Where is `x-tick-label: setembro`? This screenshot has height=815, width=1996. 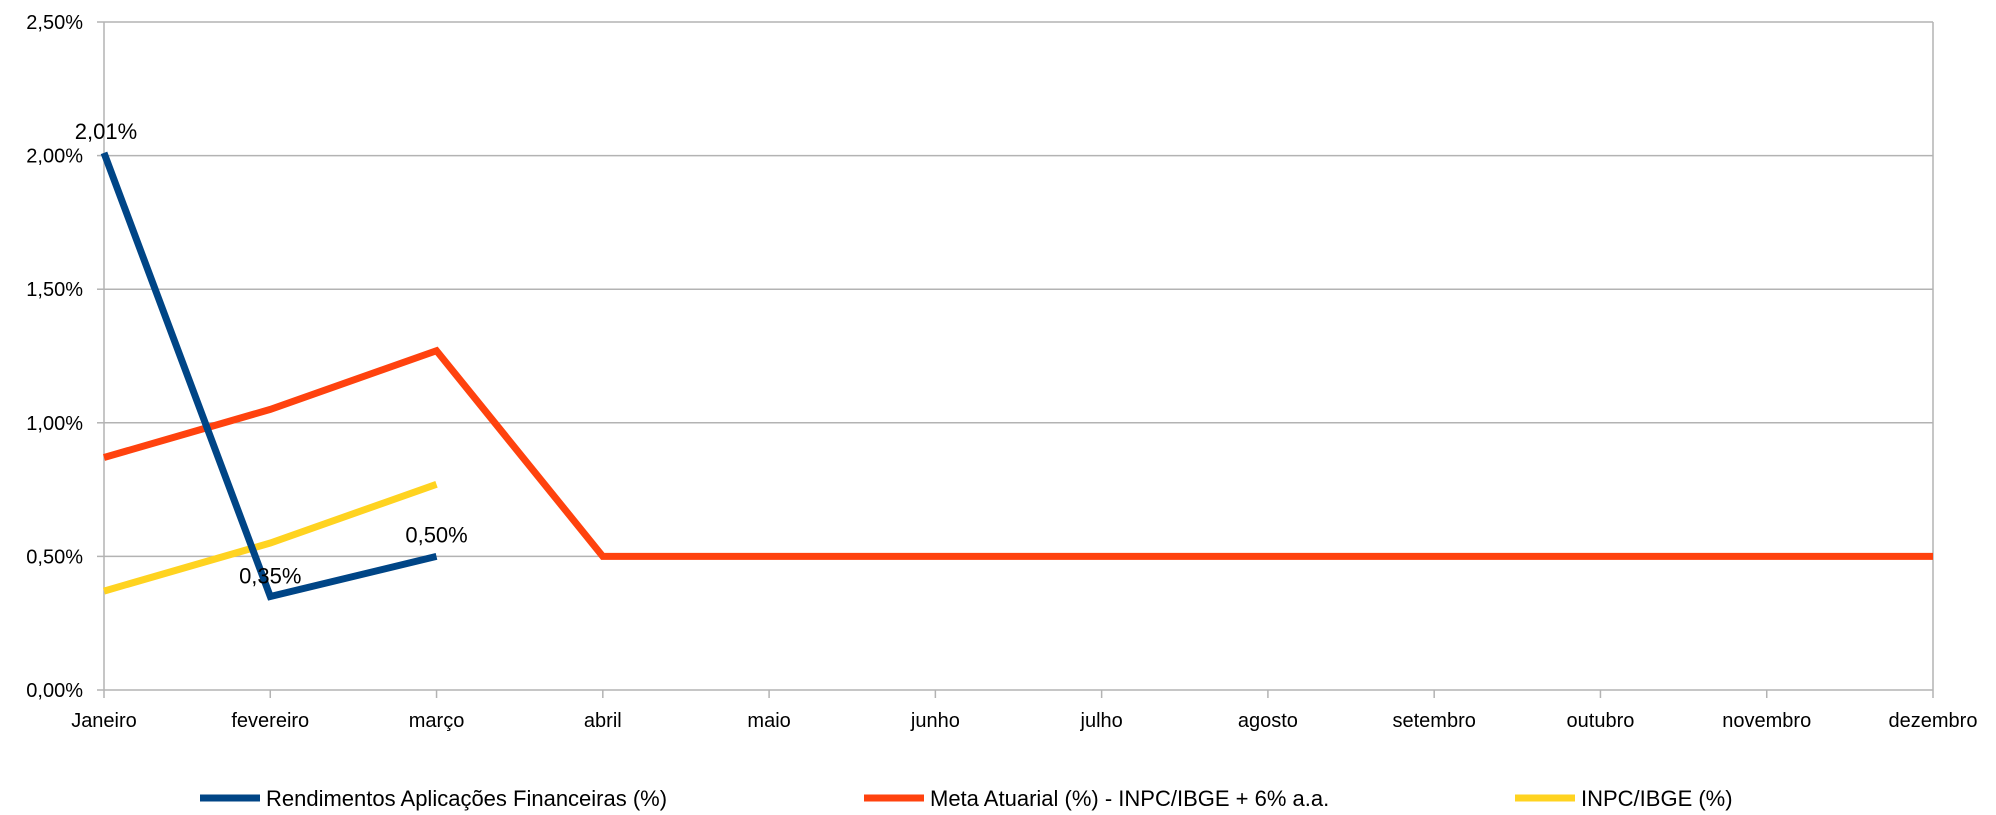
x-tick-label: setembro is located at coordinates (1433, 721).